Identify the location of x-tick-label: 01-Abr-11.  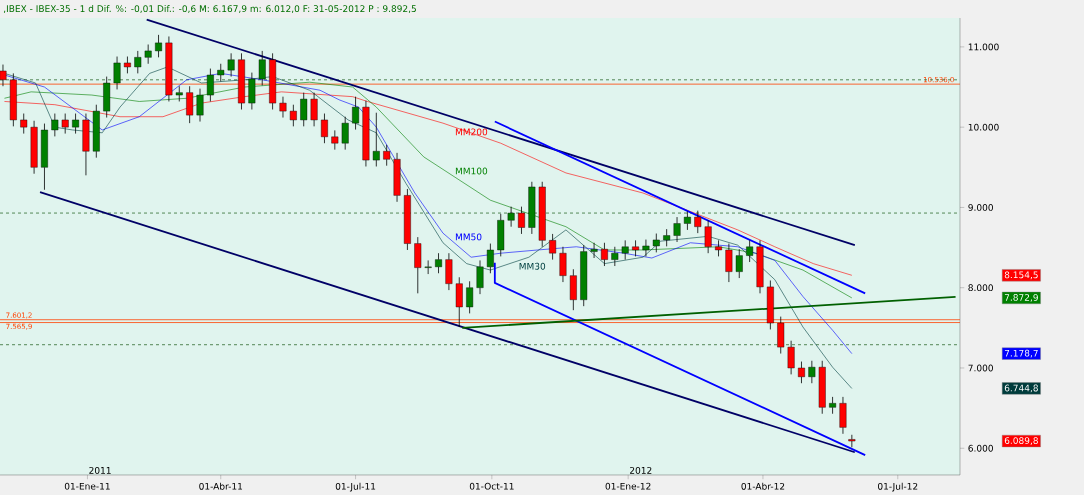
(221, 486).